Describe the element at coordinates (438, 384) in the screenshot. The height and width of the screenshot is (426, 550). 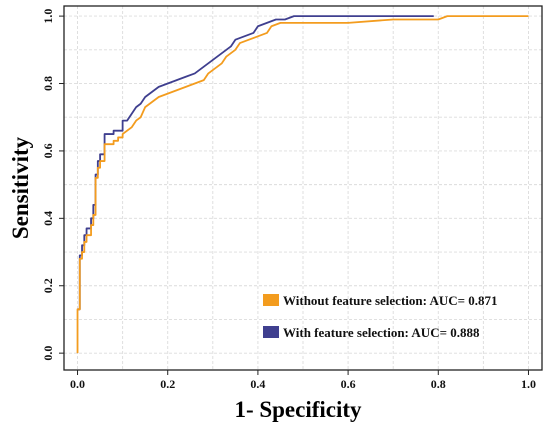
I see `x-tick-label: 0.8` at that location.